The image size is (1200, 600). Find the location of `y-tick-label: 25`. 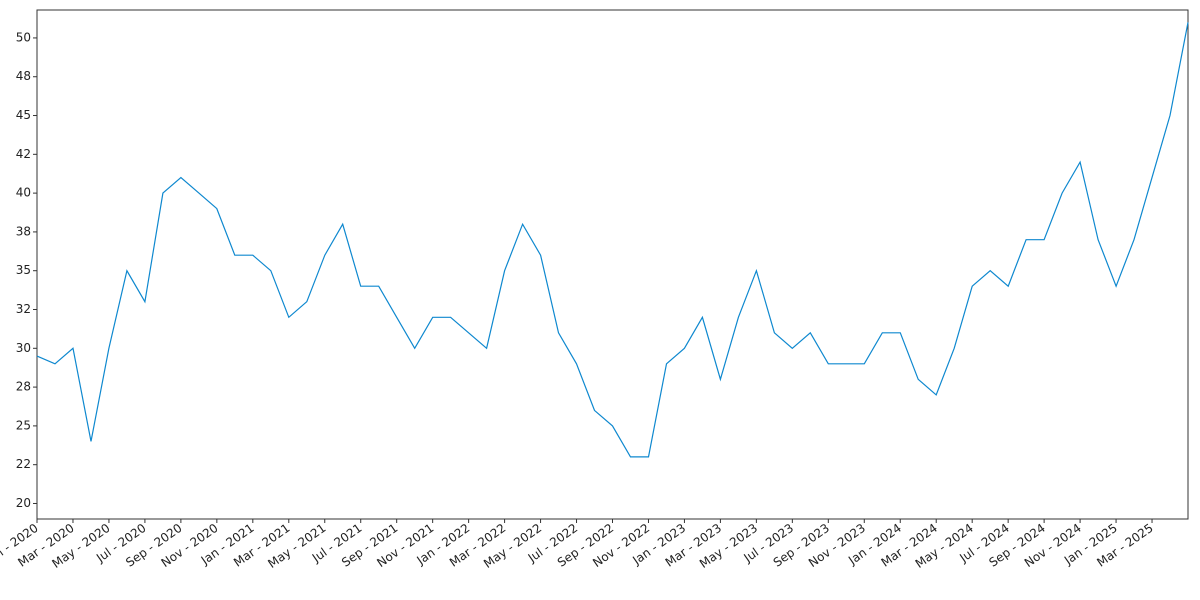

y-tick-label: 25 is located at coordinates (23, 425).